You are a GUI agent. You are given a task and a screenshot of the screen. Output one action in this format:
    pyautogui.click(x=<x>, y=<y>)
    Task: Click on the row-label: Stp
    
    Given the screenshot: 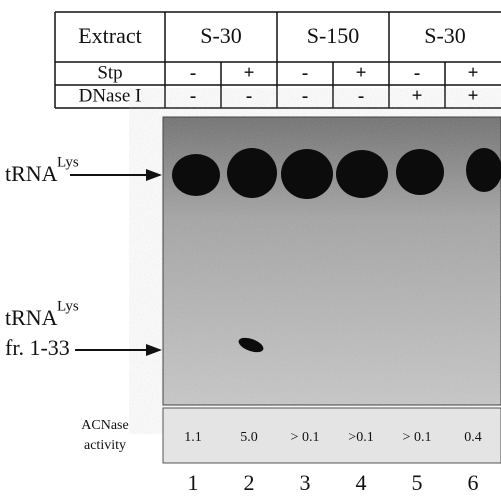 What is the action you would take?
    pyautogui.click(x=109, y=72)
    